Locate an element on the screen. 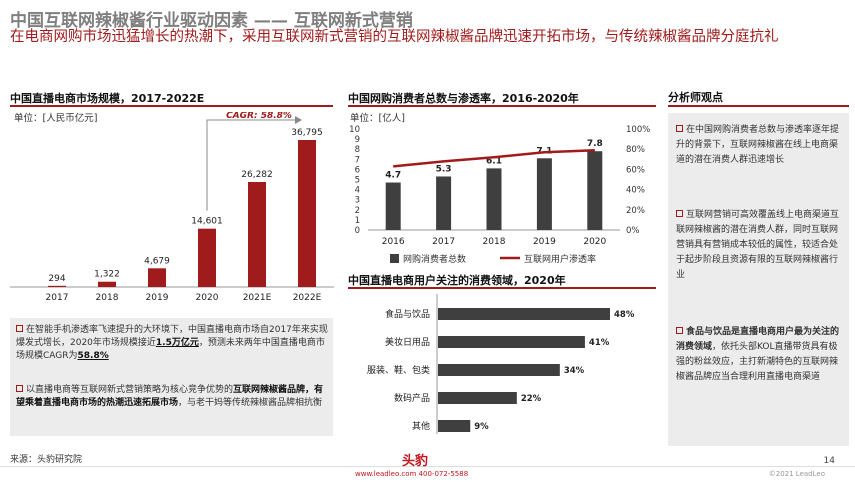  online-category-label: 2017 is located at coordinates (443, 242).